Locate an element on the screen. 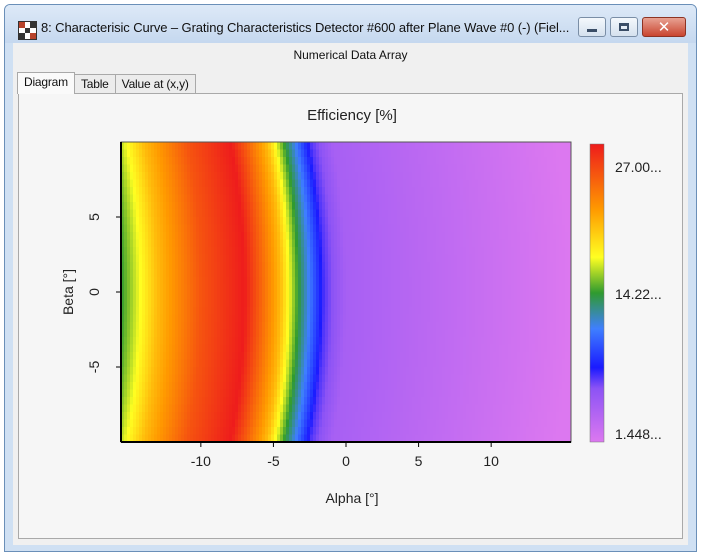 Image resolution: width=703 pixels, height=560 pixels. close-button: ✕ is located at coordinates (664, 27).